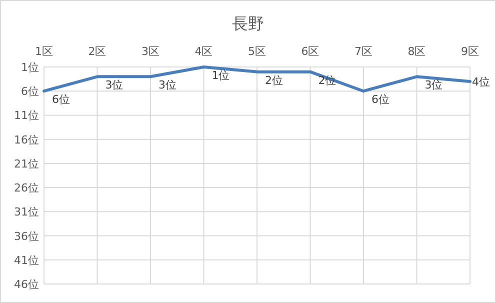 The image size is (496, 303). What do you see at coordinates (151, 51) in the screenshot?
I see `x-tick-label: 3区` at bounding box center [151, 51].